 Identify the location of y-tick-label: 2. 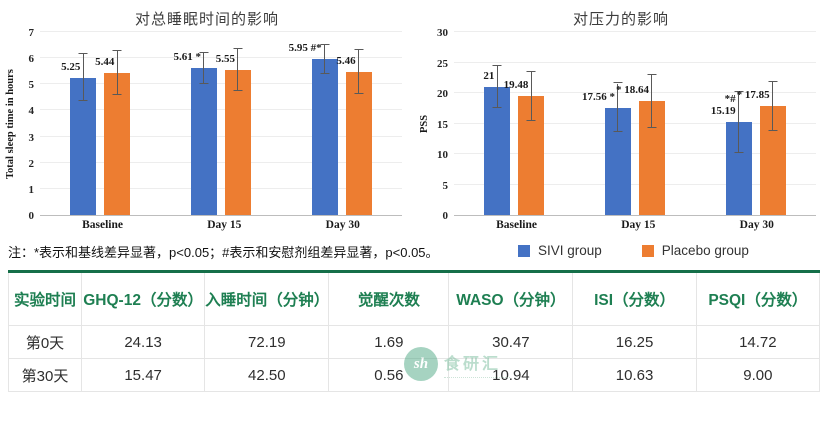
(31, 163).